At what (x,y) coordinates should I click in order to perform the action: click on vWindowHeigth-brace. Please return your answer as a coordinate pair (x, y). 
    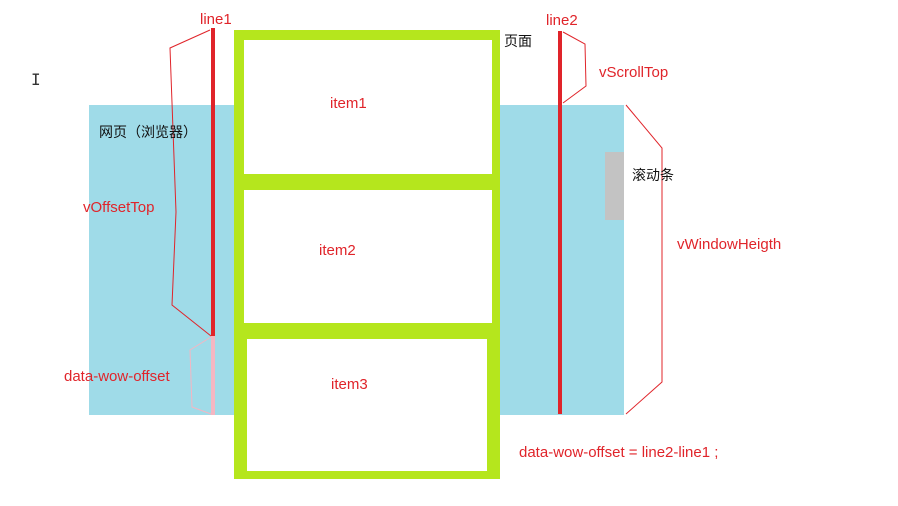
    Looking at the image, I should click on (644, 259).